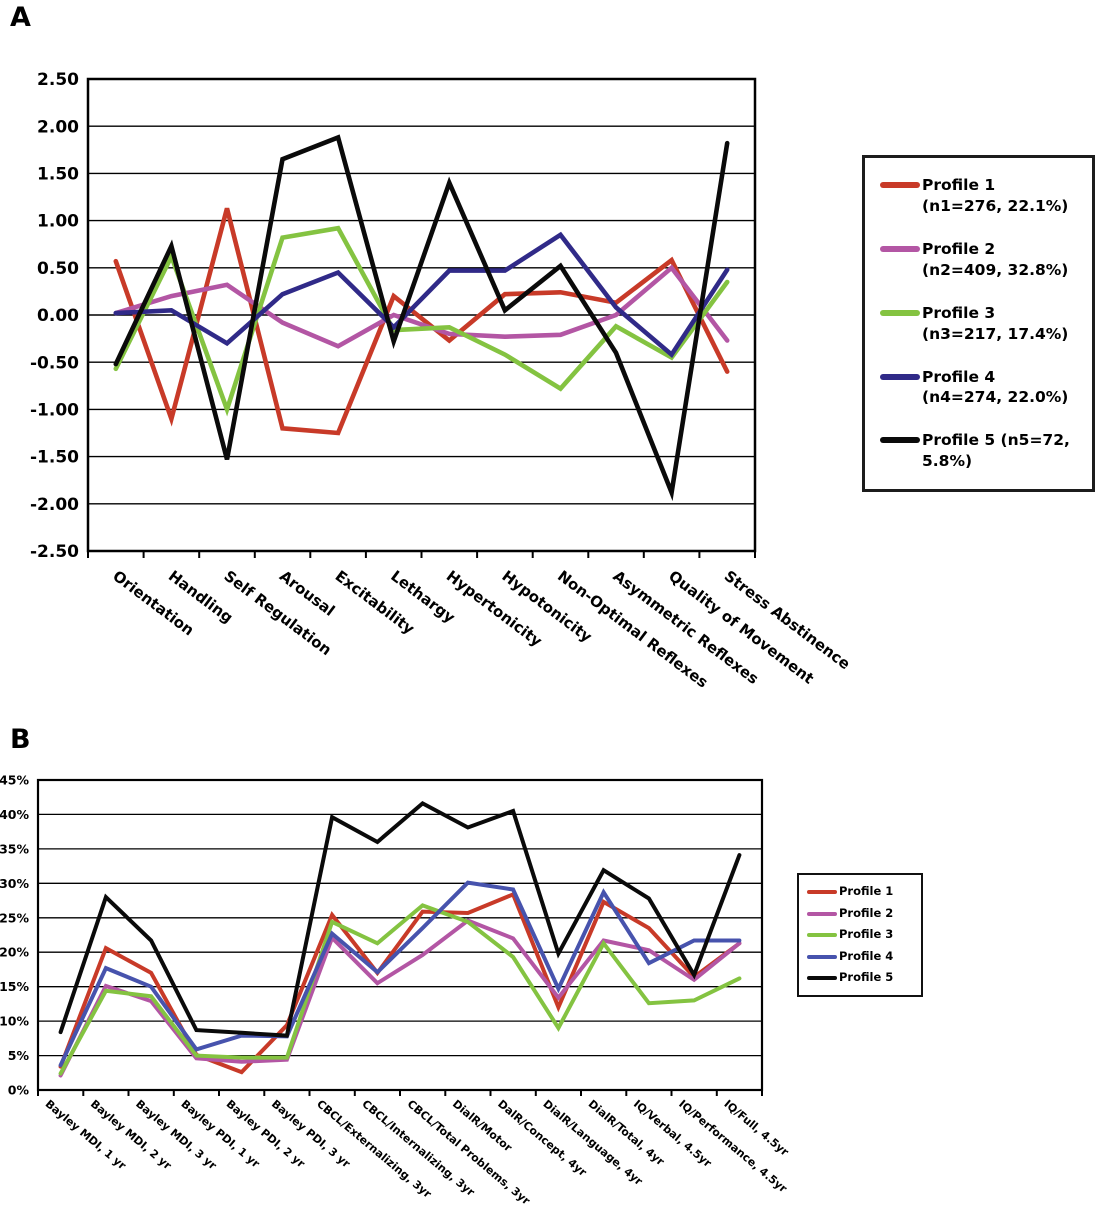 Image resolution: width=1116 pixels, height=1217 pixels. I want to click on legend-item: Profile 4 (n4=274, 22.0%), so click(979, 388).